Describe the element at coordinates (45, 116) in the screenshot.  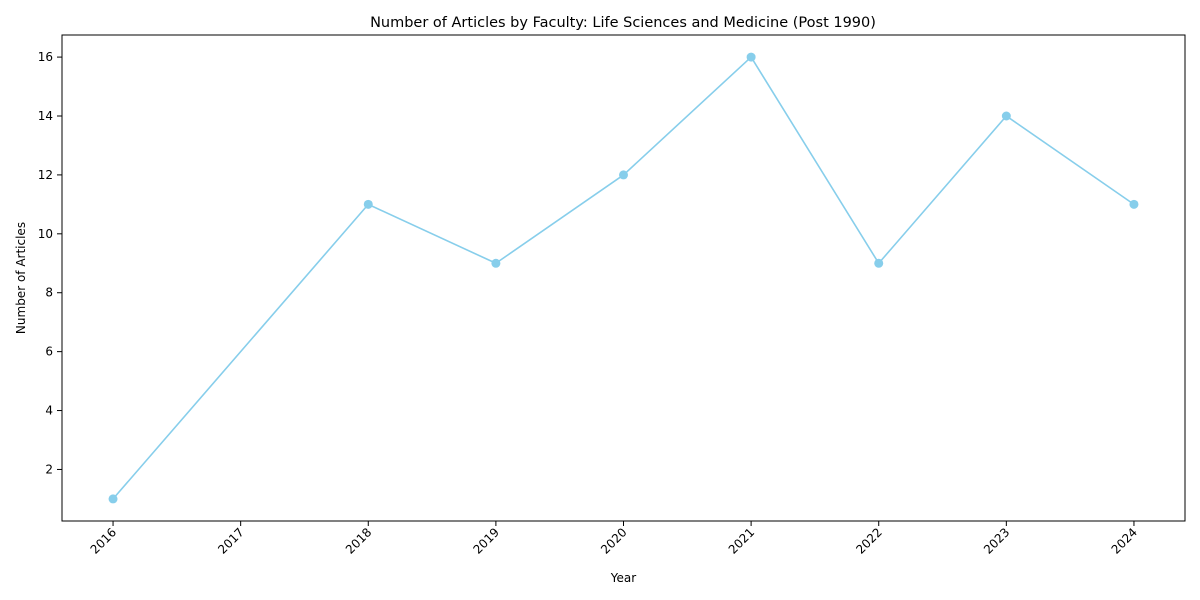
I see `y-tick-label: 14` at that location.